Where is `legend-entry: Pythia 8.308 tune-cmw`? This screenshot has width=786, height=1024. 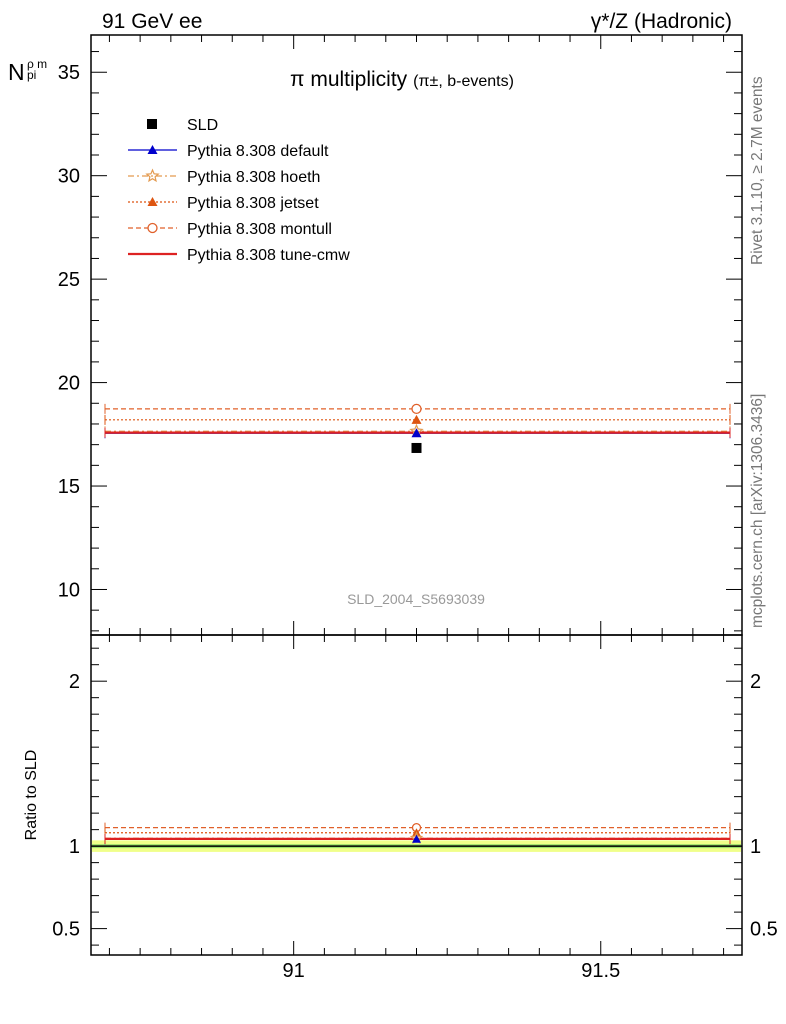
legend-entry: Pythia 8.308 tune-cmw is located at coordinates (239, 255).